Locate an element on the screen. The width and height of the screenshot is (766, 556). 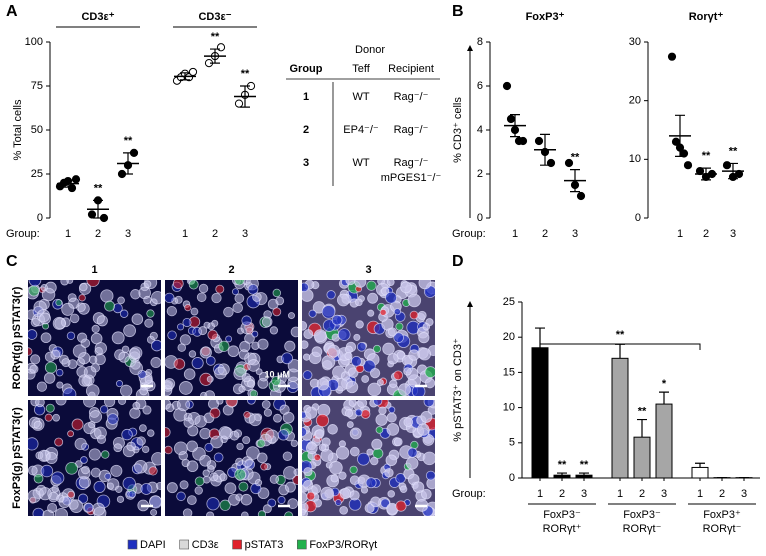
column-label: 3 is located at coordinates (368, 270).